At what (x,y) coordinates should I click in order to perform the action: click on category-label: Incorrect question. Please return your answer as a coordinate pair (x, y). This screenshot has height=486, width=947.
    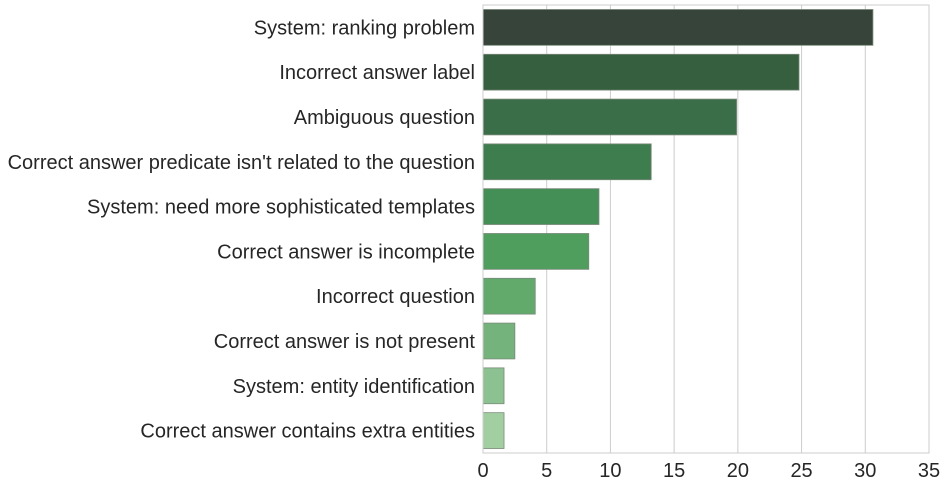
    Looking at the image, I should click on (395, 297).